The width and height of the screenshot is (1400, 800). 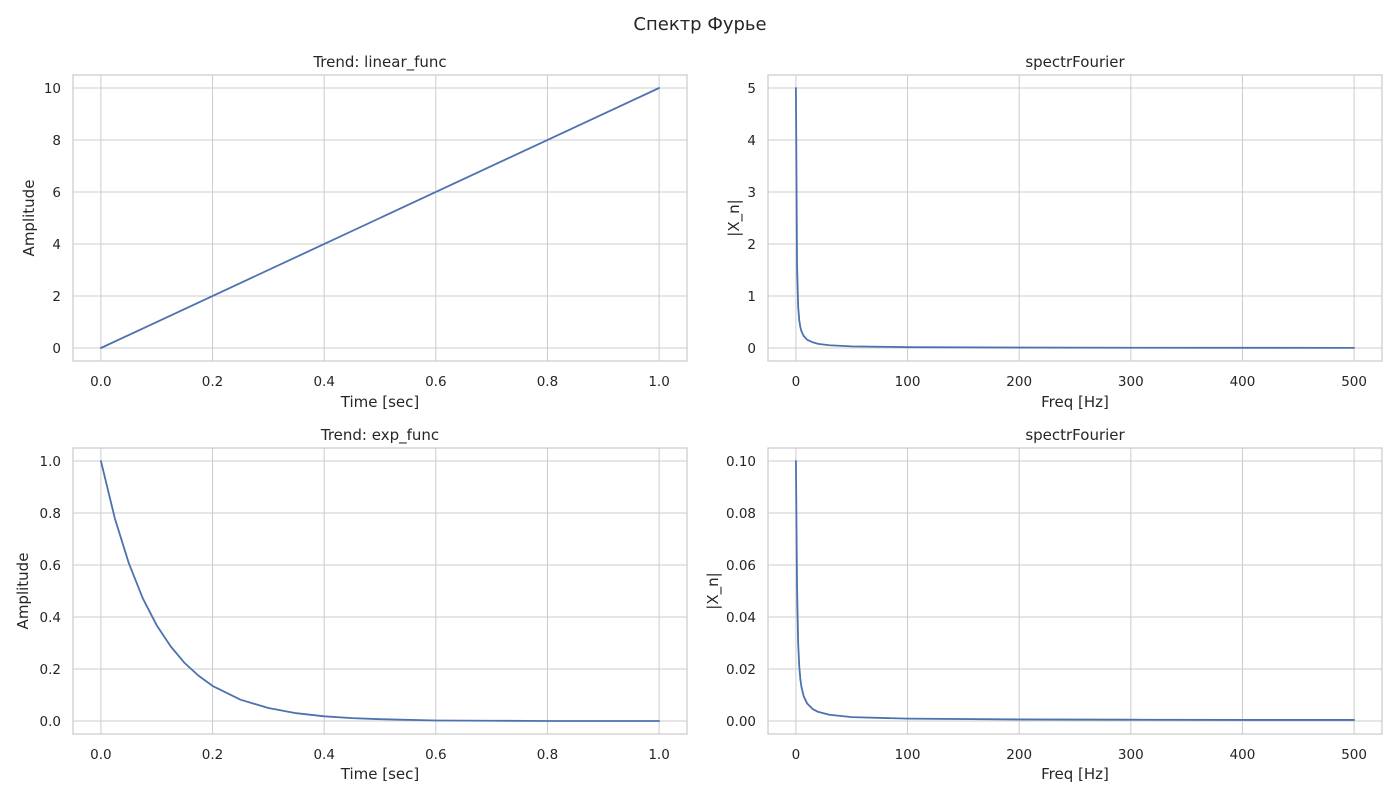 What do you see at coordinates (741, 514) in the screenshot?
I see `y-tick-label: 0.08` at bounding box center [741, 514].